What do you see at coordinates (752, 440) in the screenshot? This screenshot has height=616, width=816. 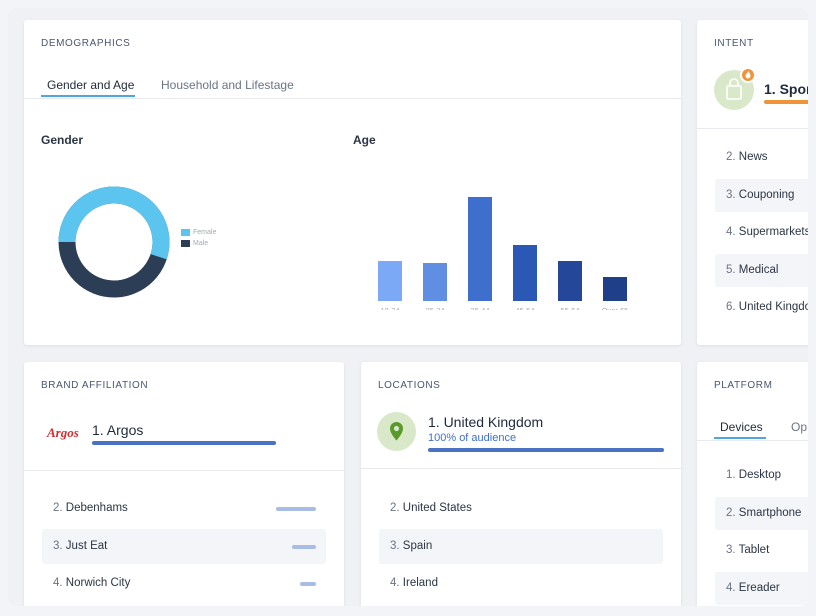 I see `platform-divider` at bounding box center [752, 440].